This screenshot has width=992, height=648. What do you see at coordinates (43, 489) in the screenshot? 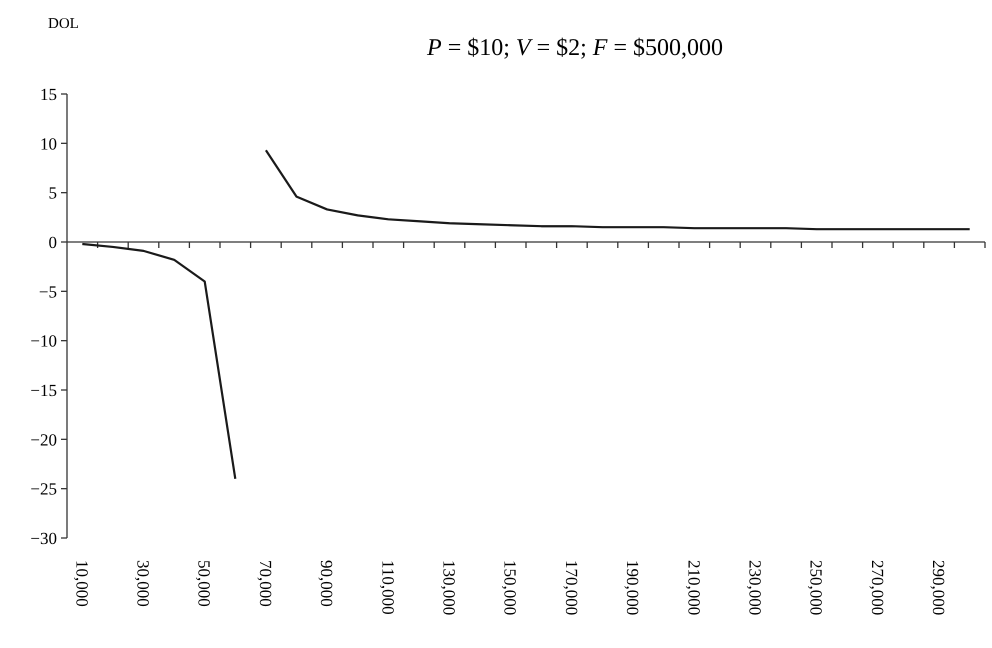
I see `y-tick-label: −25` at bounding box center [43, 489].